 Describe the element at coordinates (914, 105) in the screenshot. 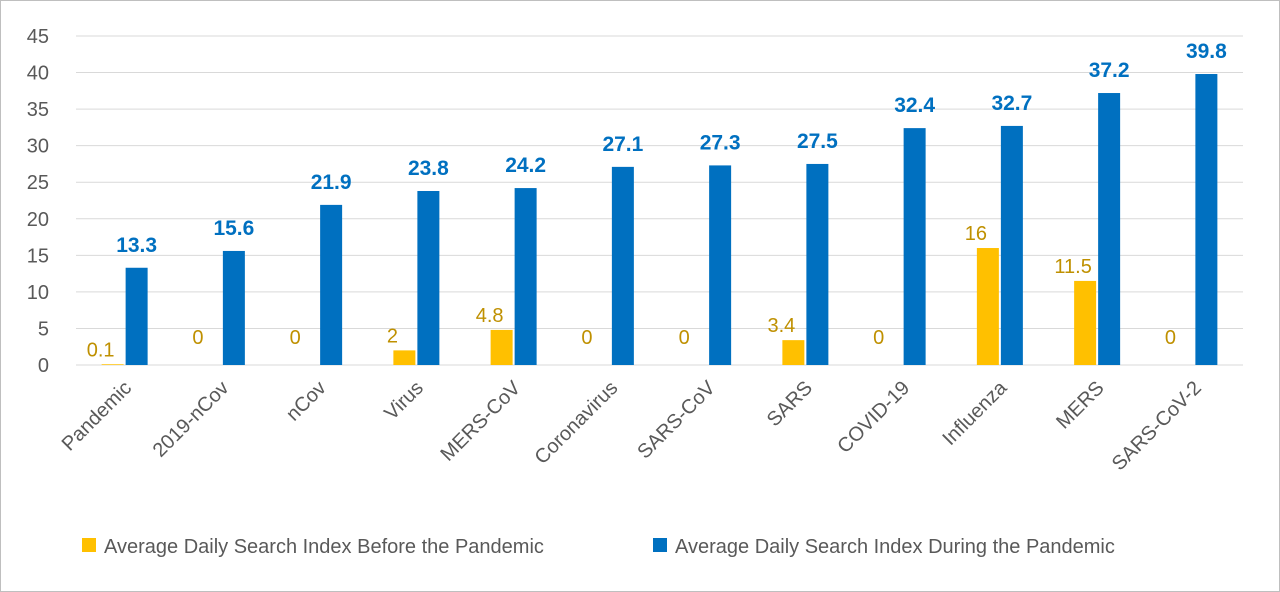

I see `data-label-during: 32.4` at that location.